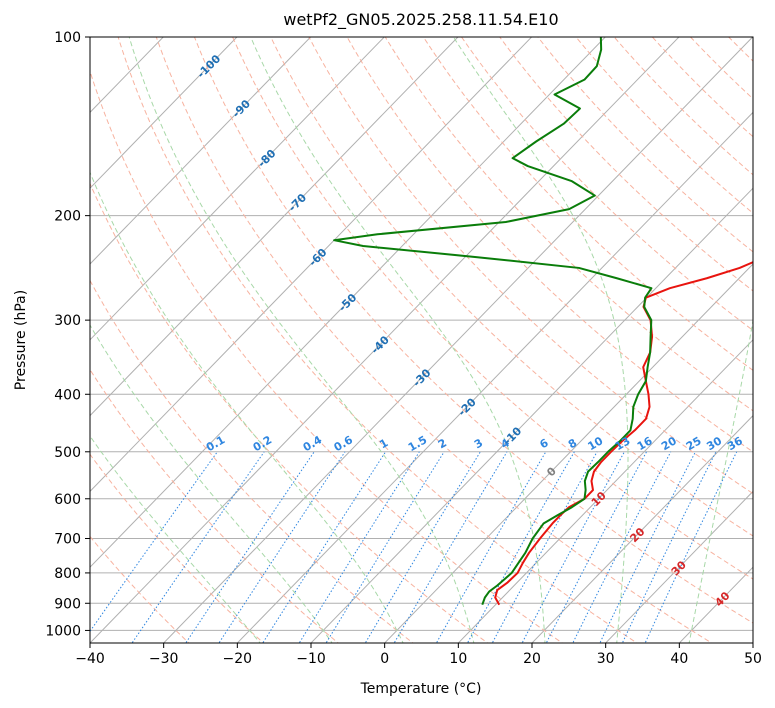  Describe the element at coordinates (384, 659) in the screenshot. I see `x-tick-label: 0` at that location.